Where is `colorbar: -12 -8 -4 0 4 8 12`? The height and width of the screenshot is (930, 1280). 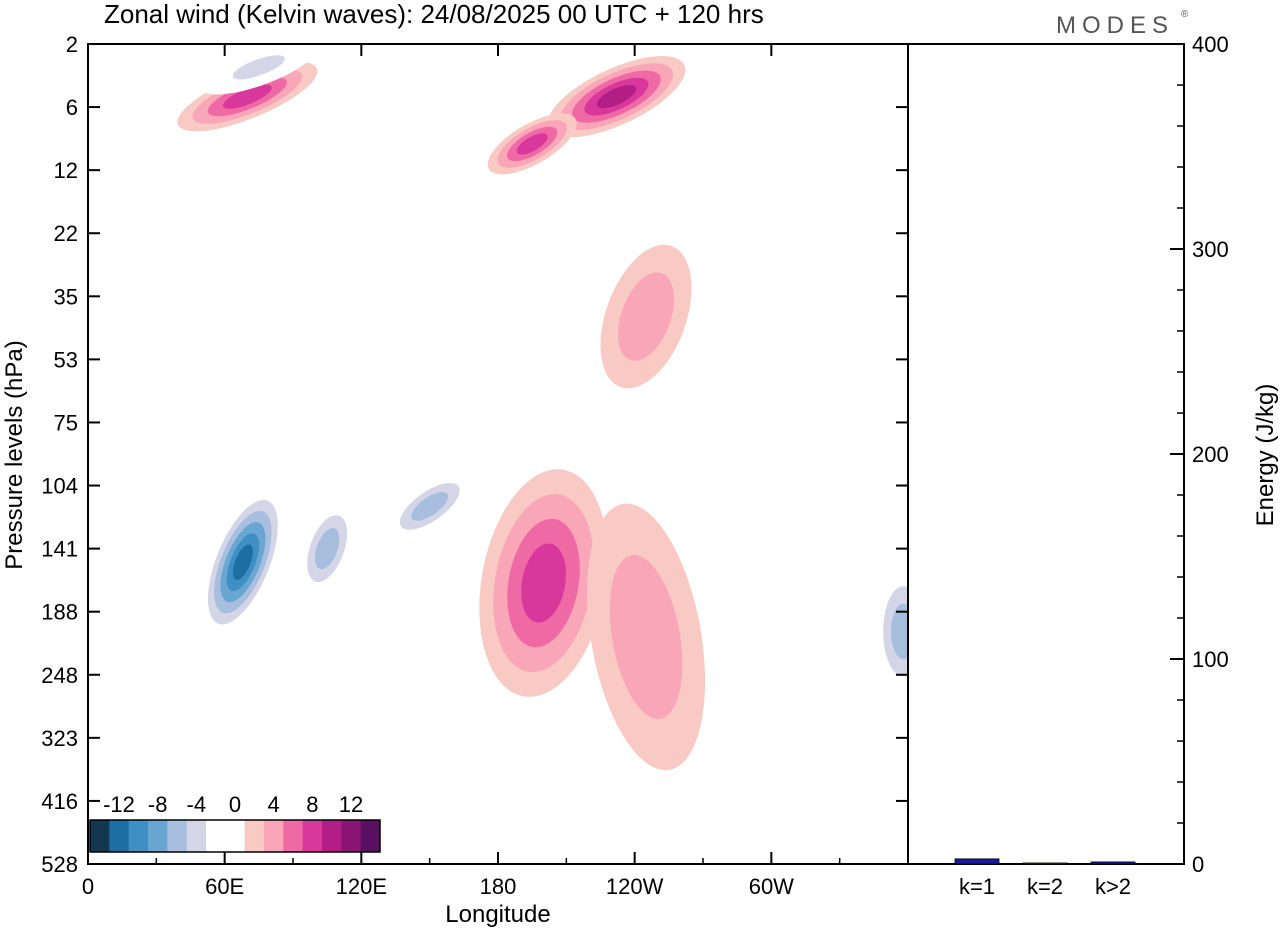 colorbar: -12 -8 -4 0 4 8 12 is located at coordinates (235, 822).